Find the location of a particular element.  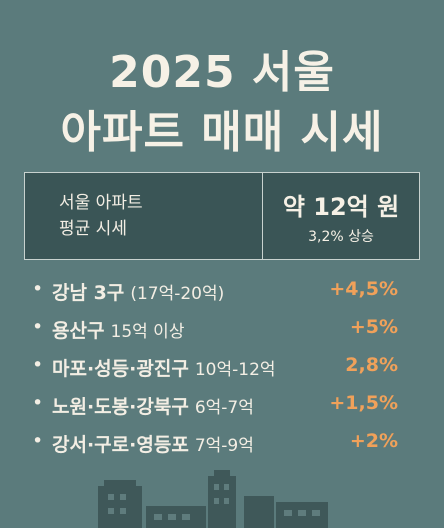

district-change: +2% is located at coordinates (373, 441).